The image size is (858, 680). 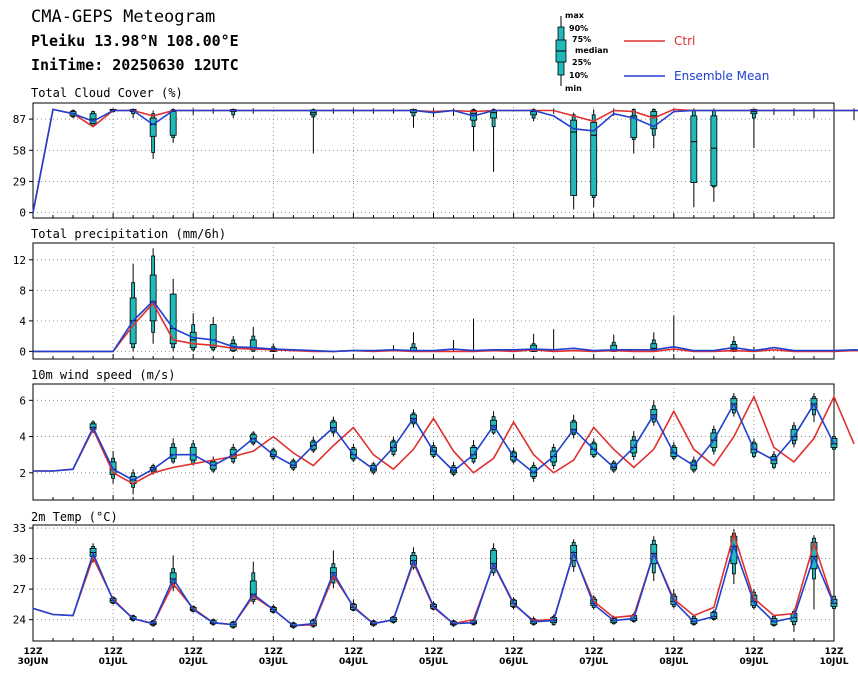 I want to click on legend-box-label: 25%, so click(x=581, y=62).